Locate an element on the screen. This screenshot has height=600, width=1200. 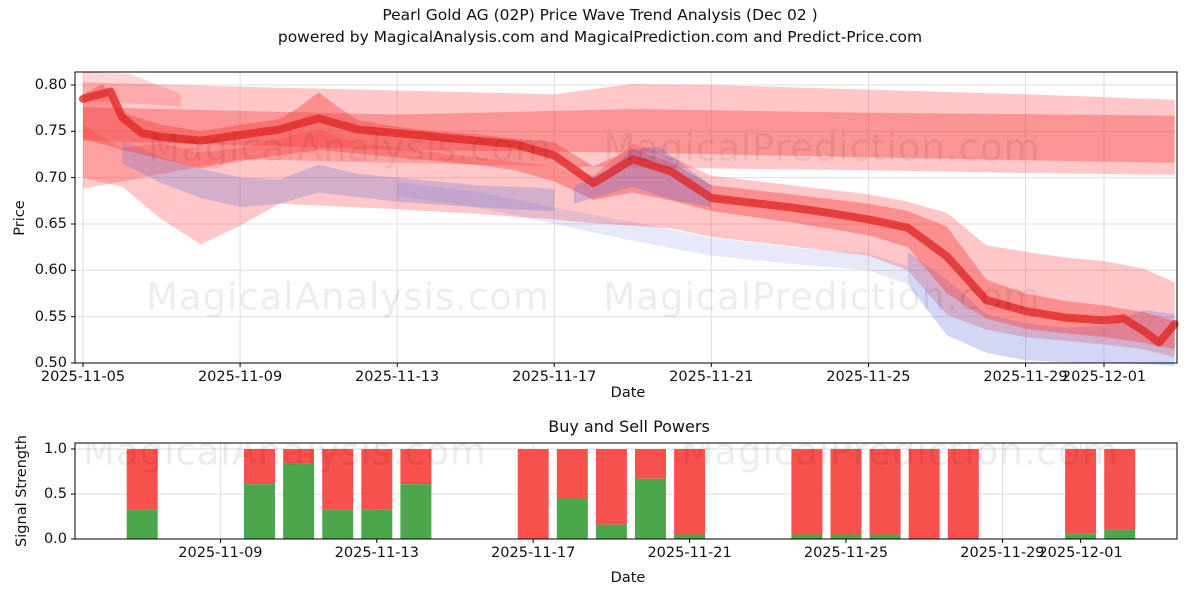
y-tick-label: 0.55 is located at coordinates (50, 316).